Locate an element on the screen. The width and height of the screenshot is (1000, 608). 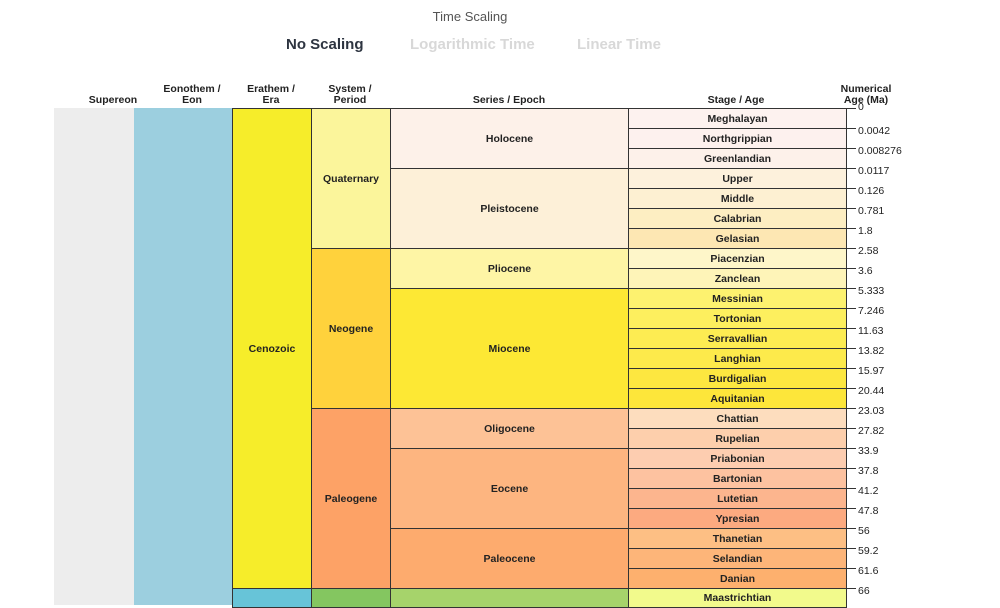
epoch-pliocene-label: Pliocene is located at coordinates (509, 268).